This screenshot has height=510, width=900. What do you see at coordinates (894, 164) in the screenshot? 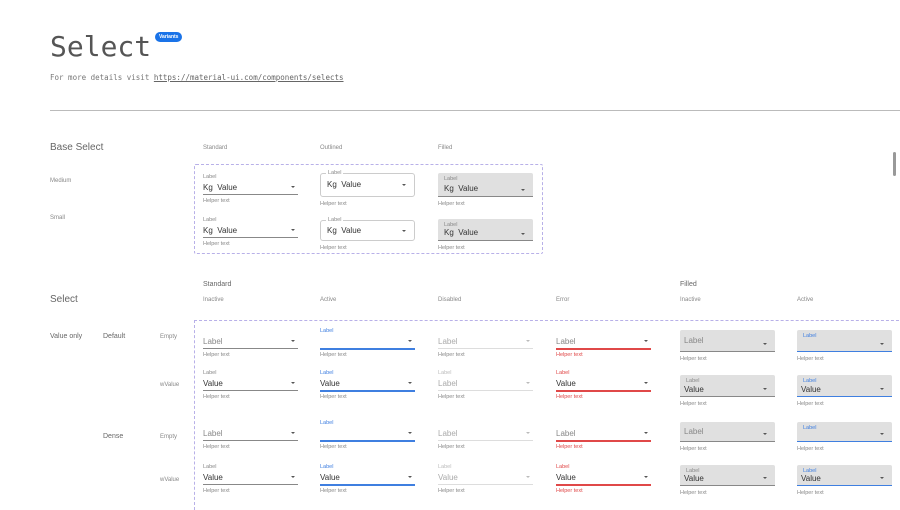
I see `scrollbar-thumb` at bounding box center [894, 164].